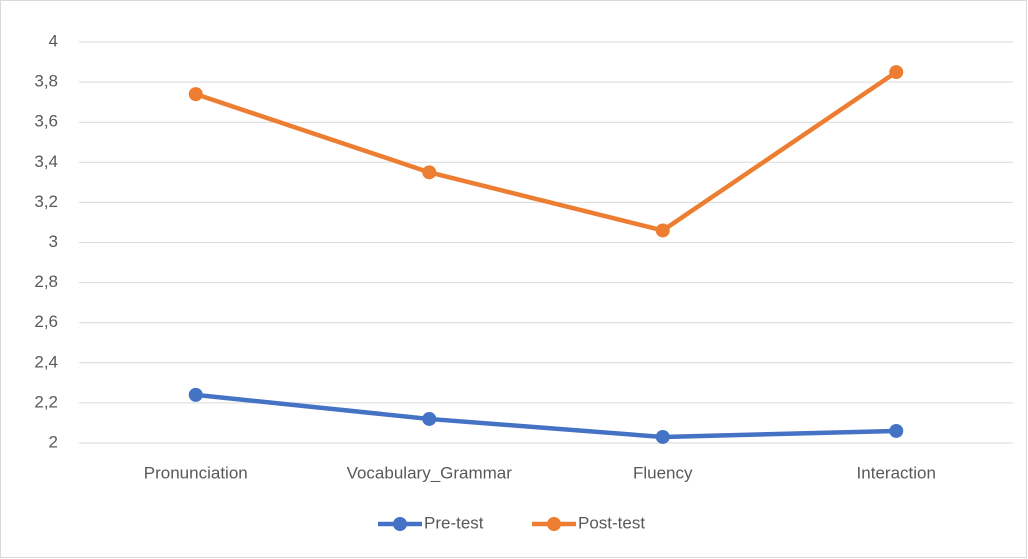  Describe the element at coordinates (46, 321) in the screenshot. I see `y-tick-label: 2,6` at that location.